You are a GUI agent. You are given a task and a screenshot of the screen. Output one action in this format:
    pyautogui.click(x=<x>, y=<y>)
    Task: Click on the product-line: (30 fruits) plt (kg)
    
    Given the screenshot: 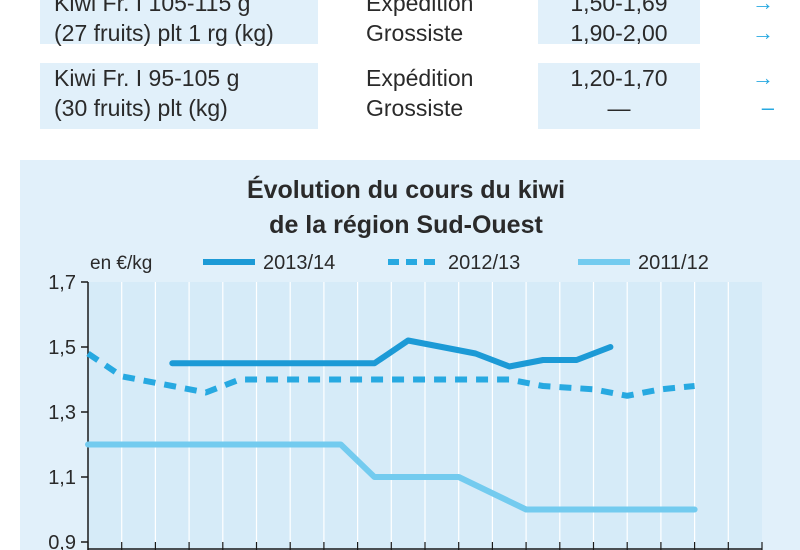 What is the action you would take?
    pyautogui.click(x=141, y=108)
    